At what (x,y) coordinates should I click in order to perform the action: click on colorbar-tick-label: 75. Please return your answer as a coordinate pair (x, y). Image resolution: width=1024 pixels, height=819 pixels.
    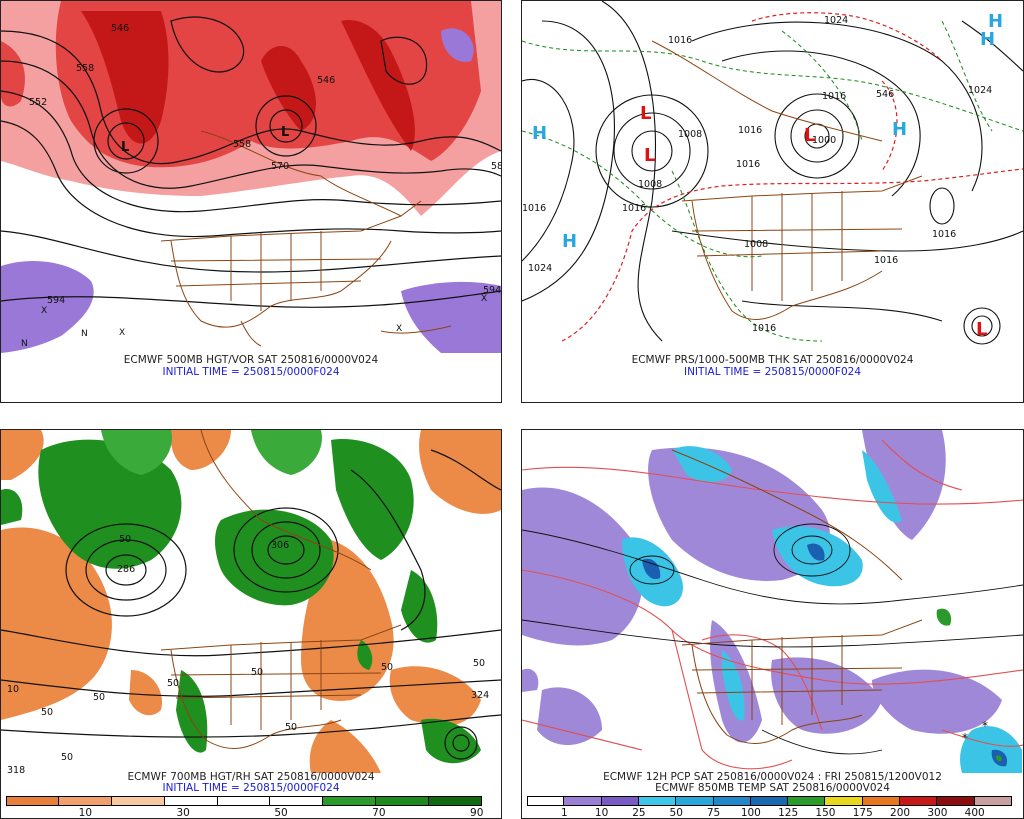
    Looking at the image, I should click on (713, 813).